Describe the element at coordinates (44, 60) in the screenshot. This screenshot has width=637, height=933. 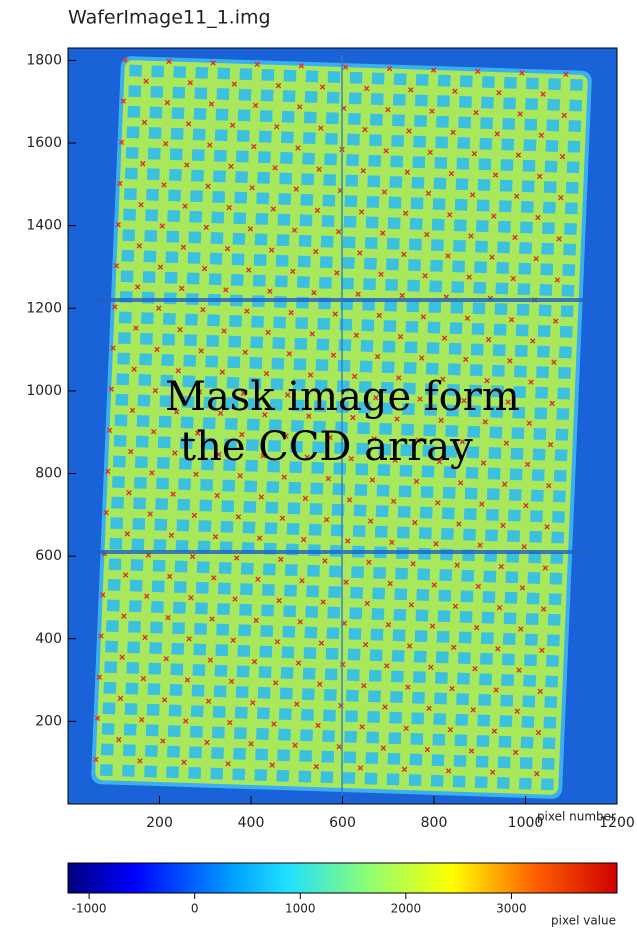
I see `y-tick-label: 1800` at that location.